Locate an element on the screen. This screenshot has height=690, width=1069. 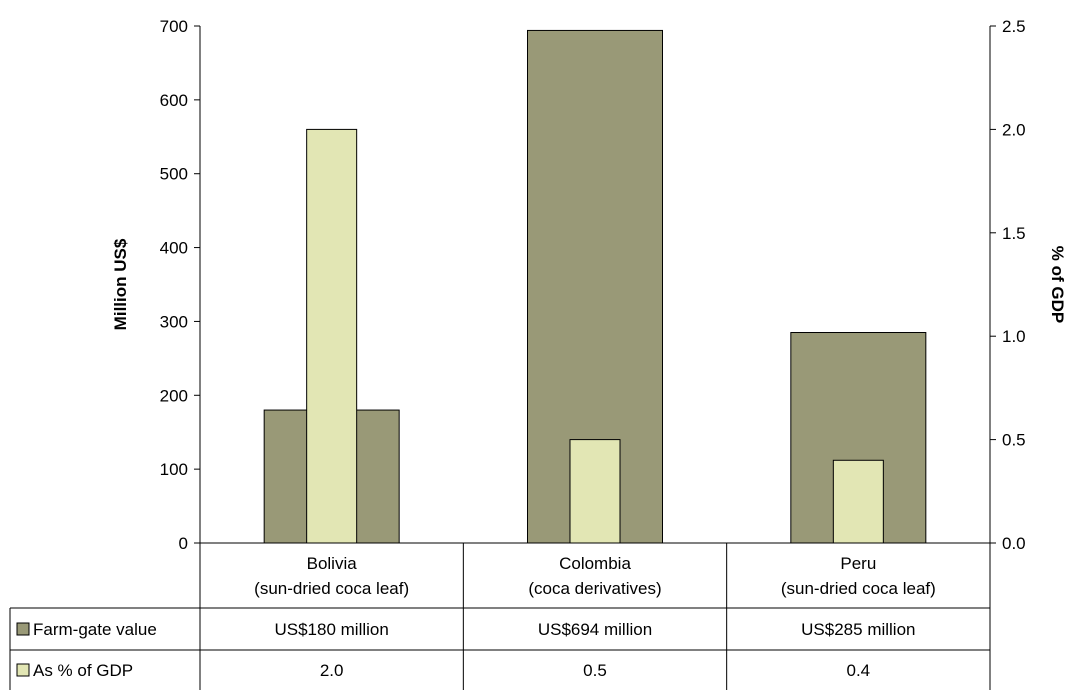
left-tick-label: 0 is located at coordinates (183, 543).